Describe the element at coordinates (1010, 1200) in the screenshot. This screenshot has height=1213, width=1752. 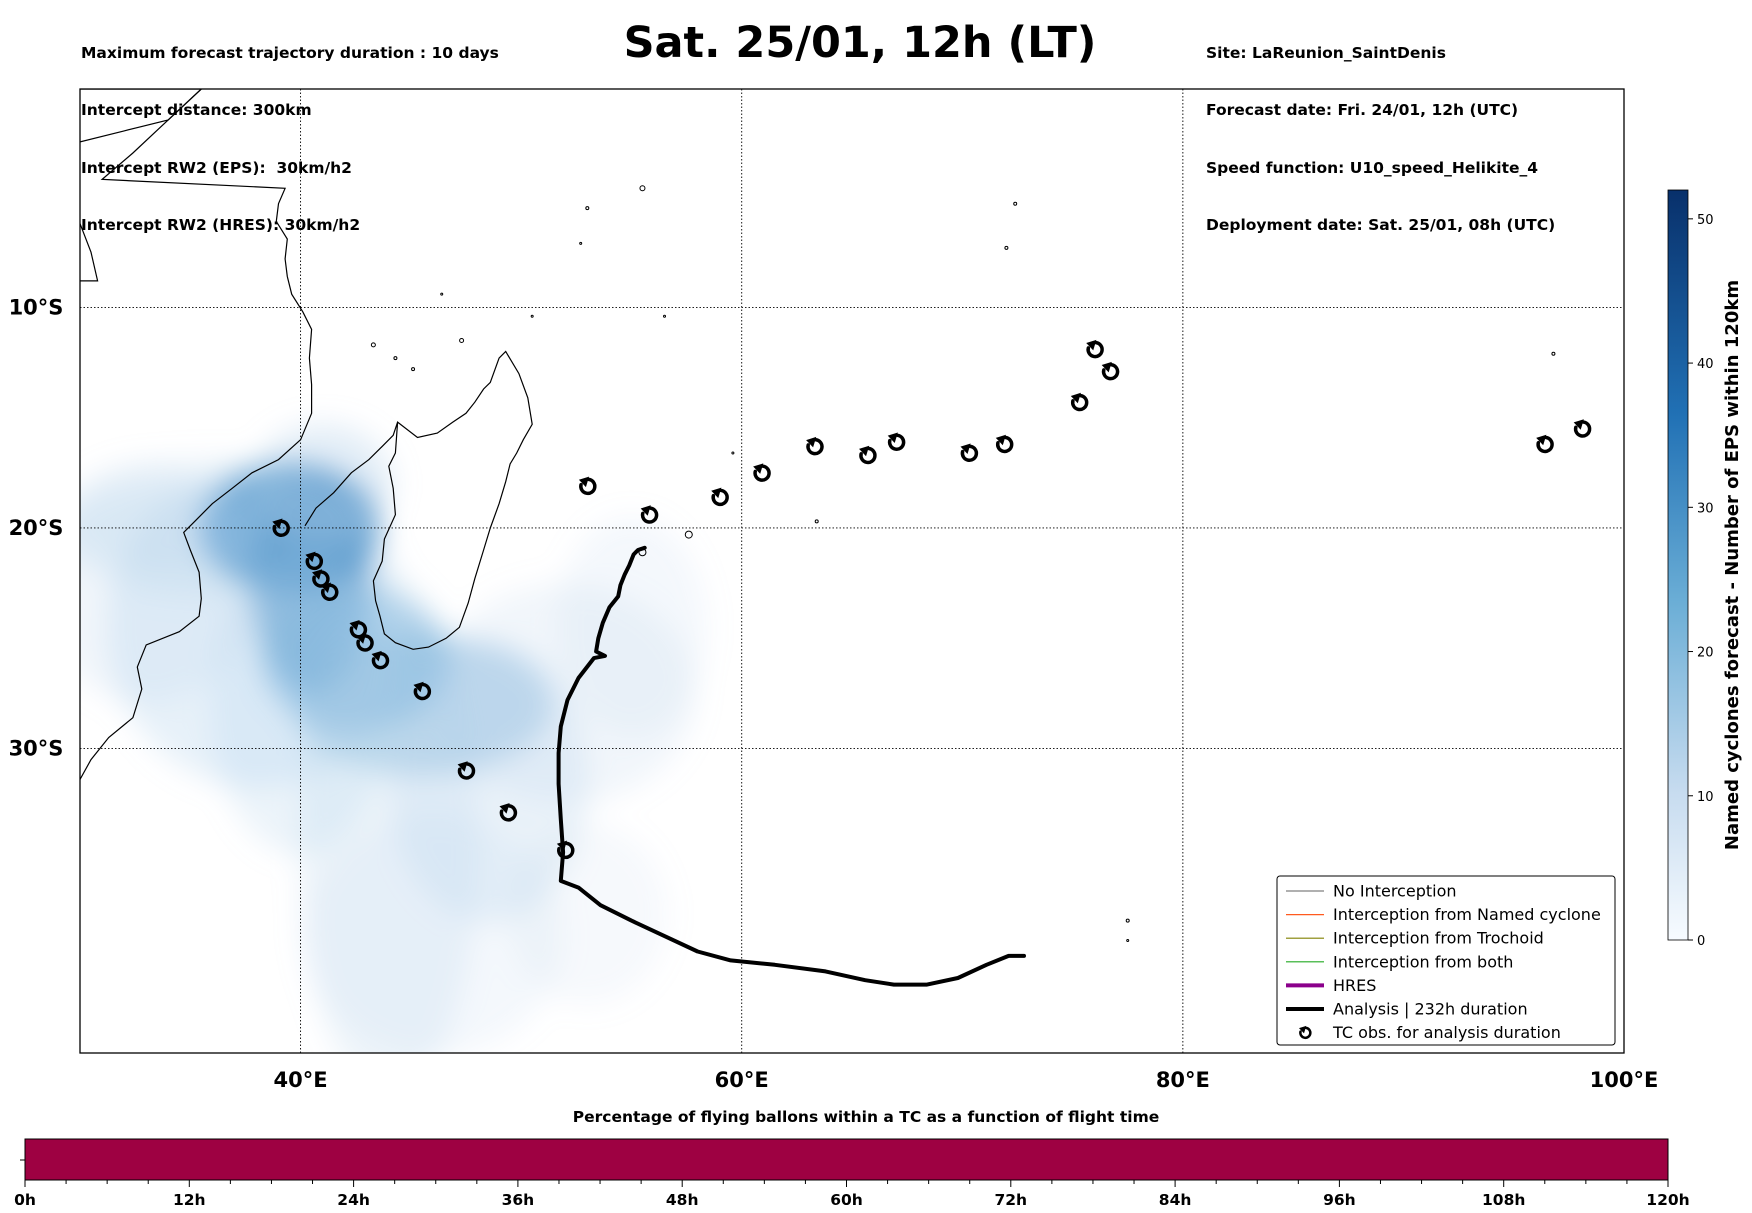
I see `timebar-tick-label: 72h` at that location.